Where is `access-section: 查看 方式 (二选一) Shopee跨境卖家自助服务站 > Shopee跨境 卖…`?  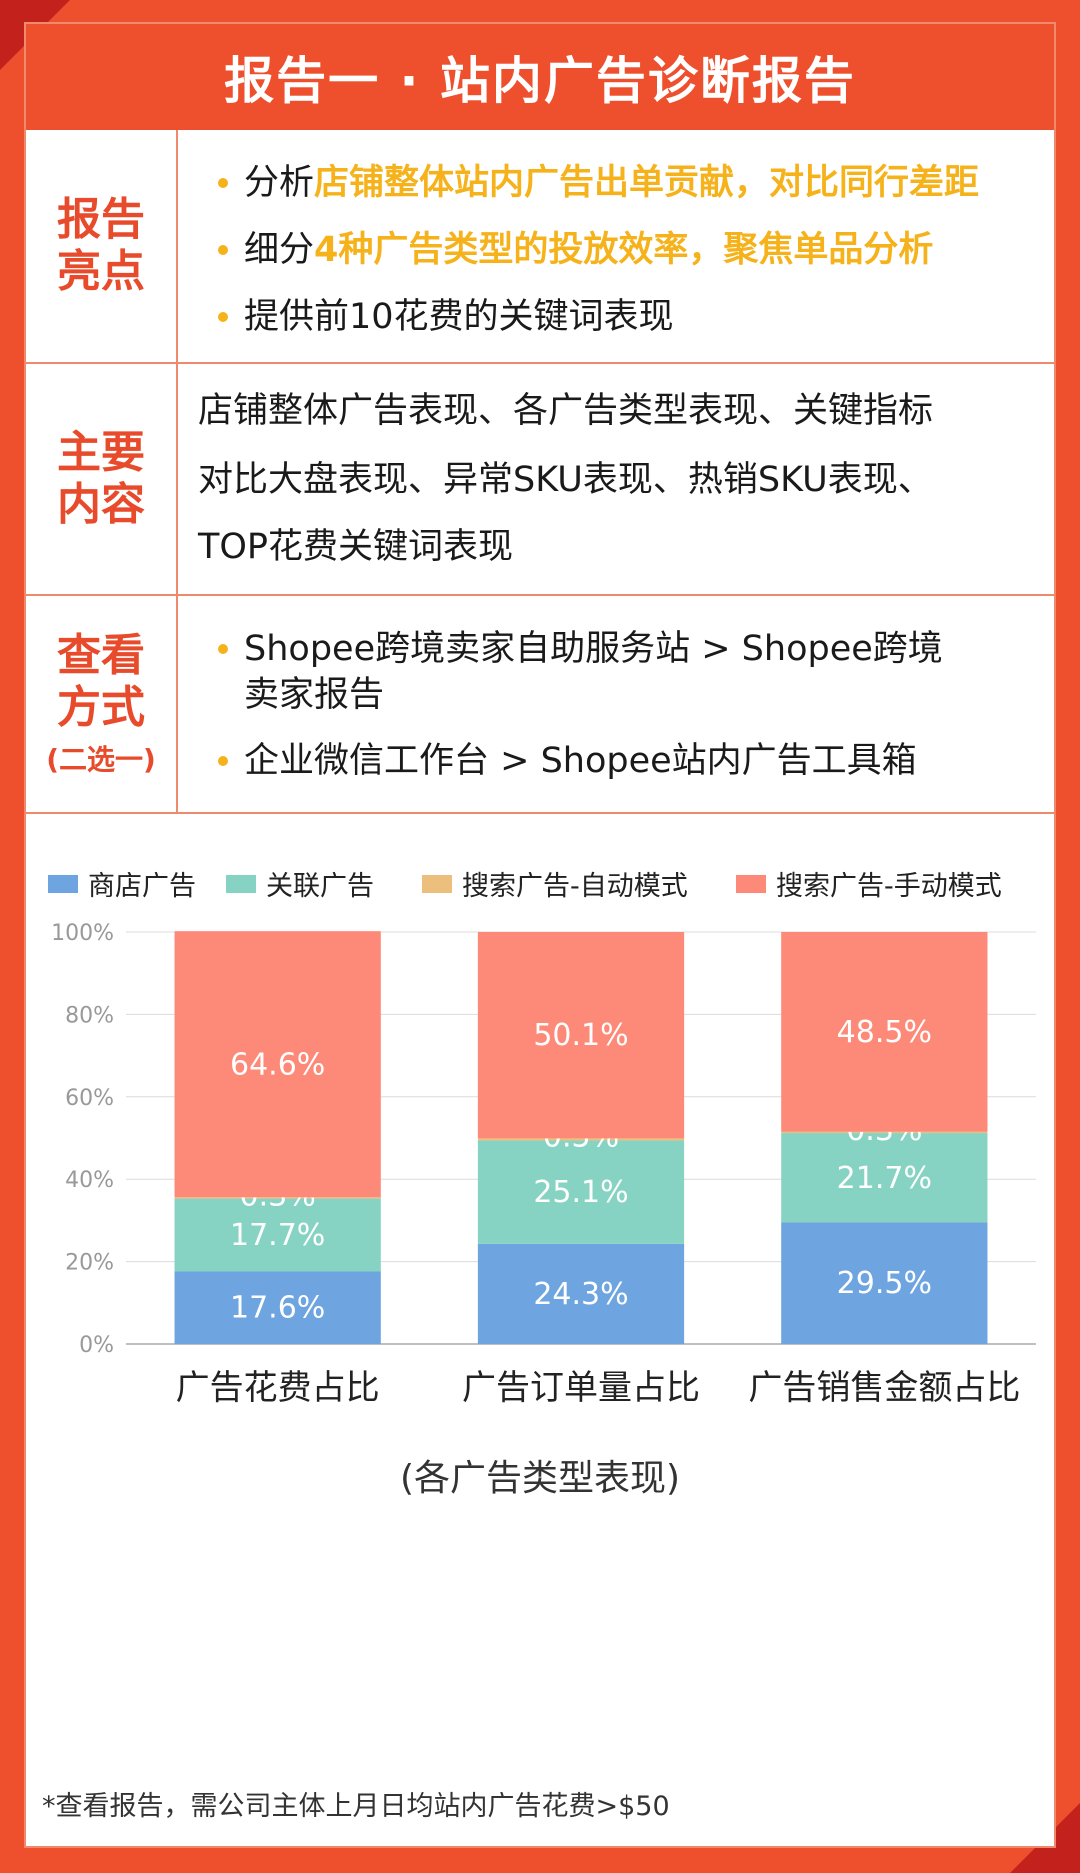 access-section: 查看 方式 (二选一) Shopee跨境卖家自助服务站 > Shopee跨境 卖… is located at coordinates (540, 705).